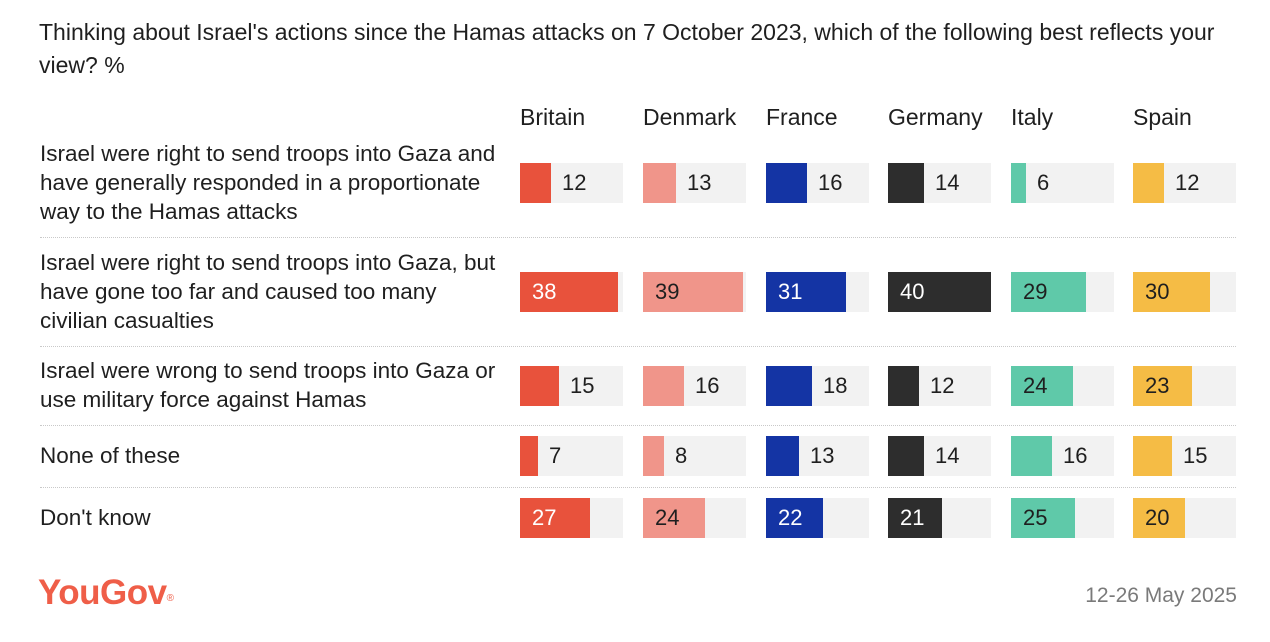 The height and width of the screenshot is (642, 1270). What do you see at coordinates (835, 385) in the screenshot?
I see `bar-value-label: 18` at bounding box center [835, 385].